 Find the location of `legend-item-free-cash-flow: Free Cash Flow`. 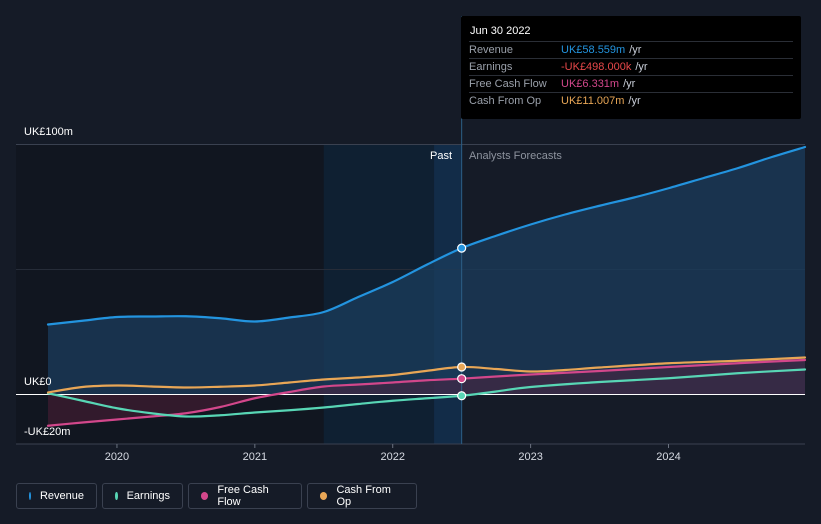

legend-item-free-cash-flow: Free Cash Flow is located at coordinates (245, 496).